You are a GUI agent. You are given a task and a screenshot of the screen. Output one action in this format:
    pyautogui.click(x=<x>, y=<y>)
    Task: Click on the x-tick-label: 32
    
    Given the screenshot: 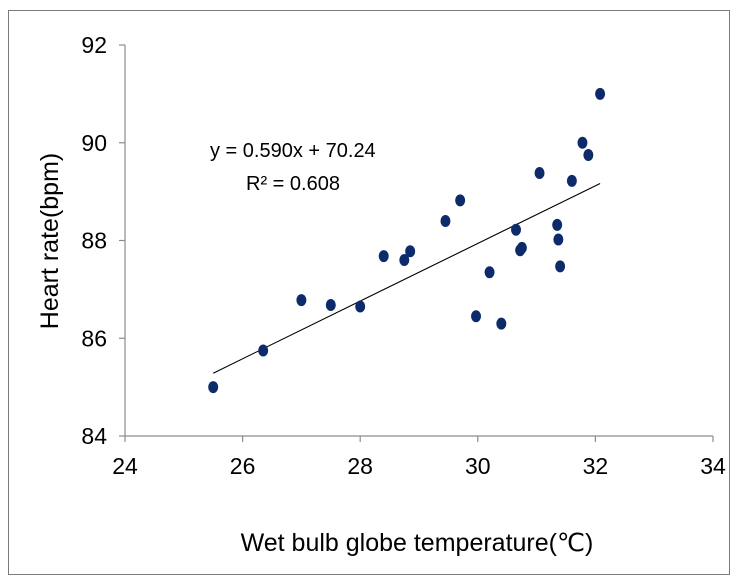 What is the action you would take?
    pyautogui.click(x=596, y=466)
    